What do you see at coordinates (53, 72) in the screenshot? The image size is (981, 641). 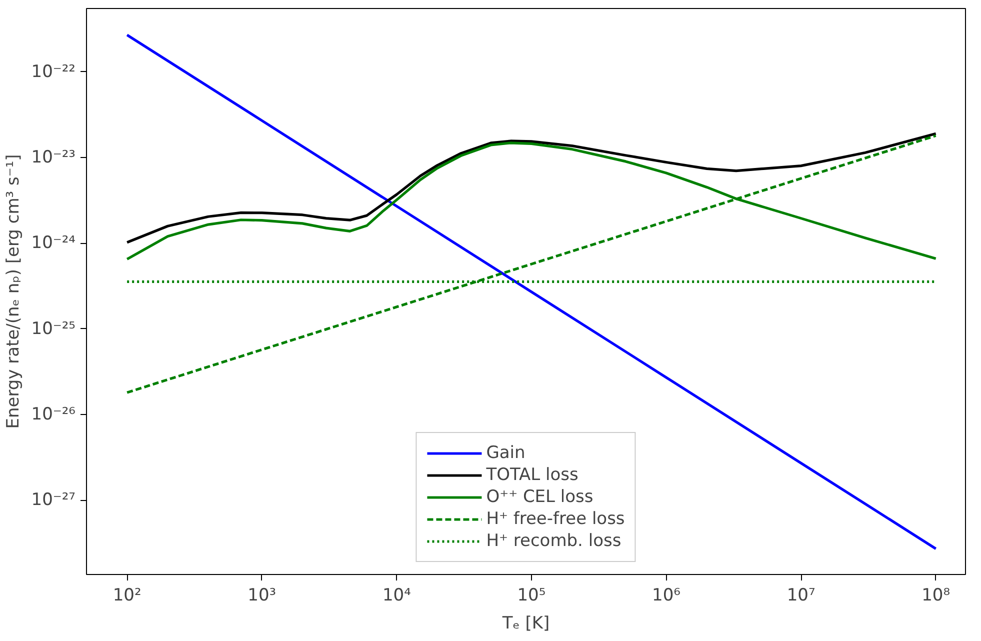 I see `y-tick-label: 10⁻²²` at bounding box center [53, 72].